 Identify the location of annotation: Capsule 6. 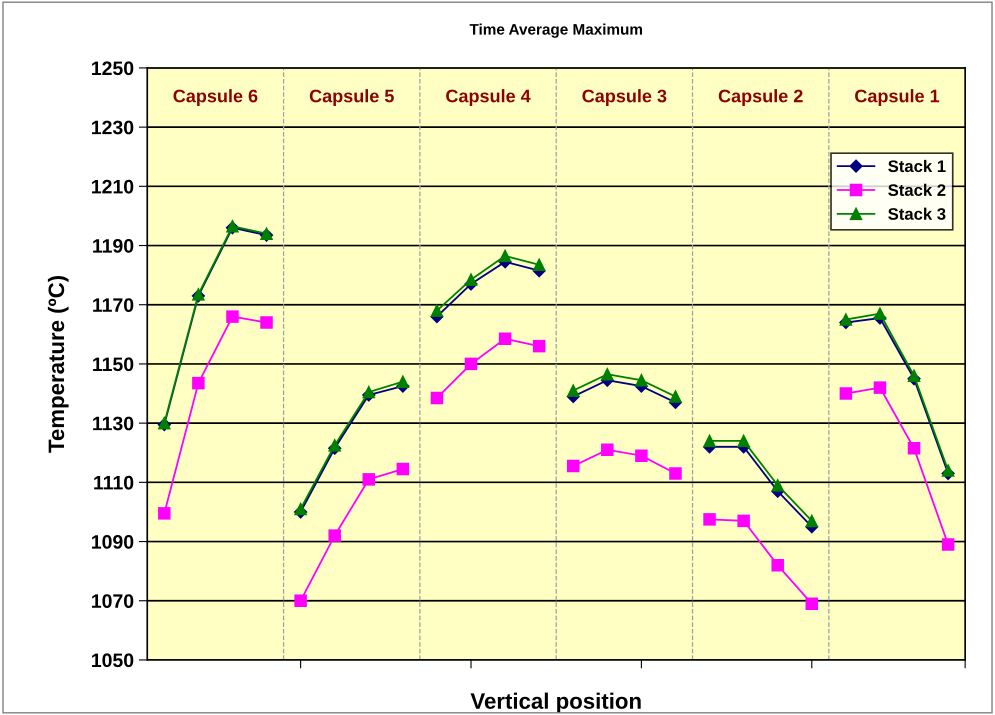
(216, 97).